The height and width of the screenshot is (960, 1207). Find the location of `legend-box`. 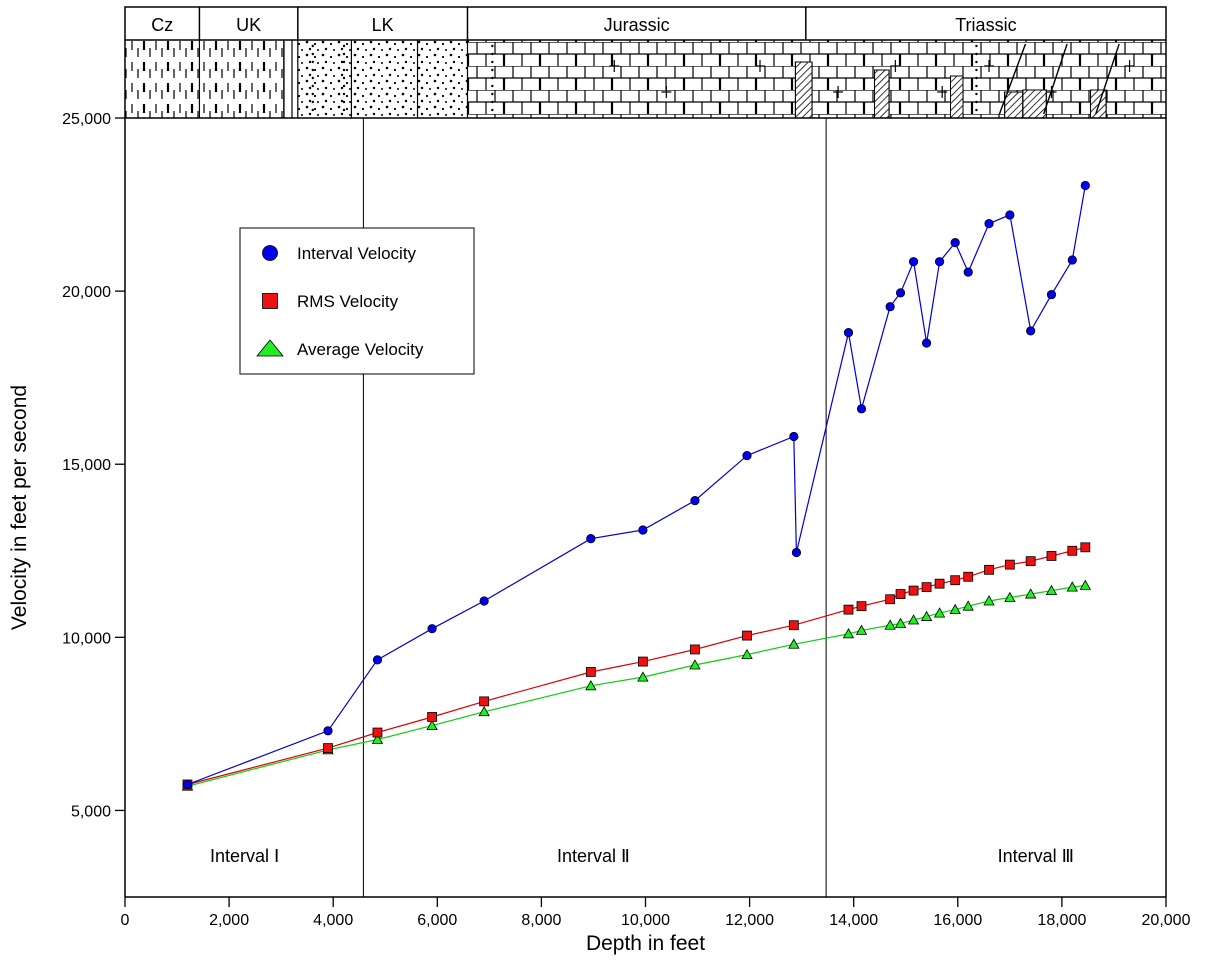

legend-box is located at coordinates (357, 301).